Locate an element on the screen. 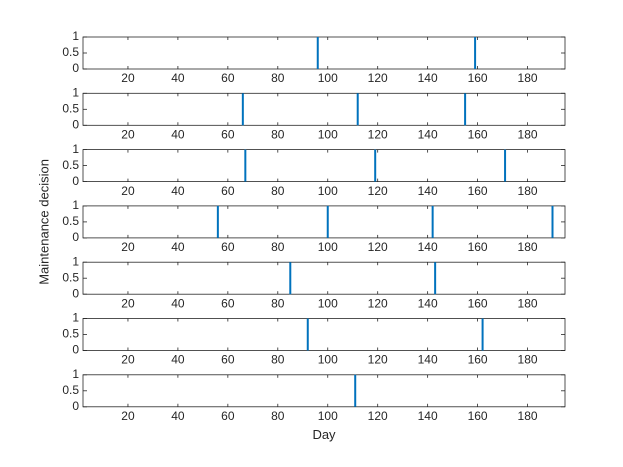 The height and width of the screenshot is (467, 623). x-axis-label: Day is located at coordinates (324, 434).